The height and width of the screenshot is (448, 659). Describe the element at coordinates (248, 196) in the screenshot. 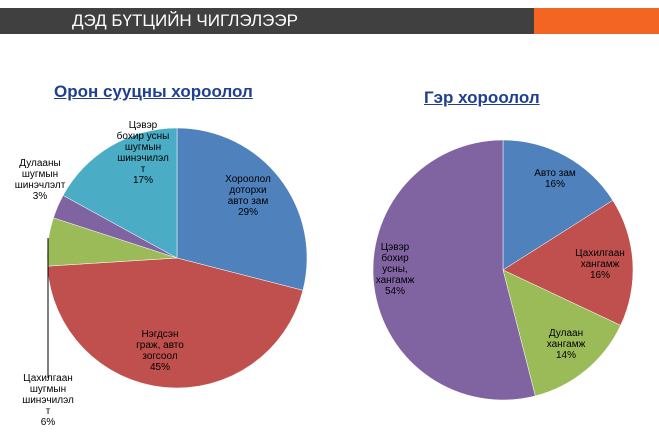

I see `pie0-slice-label-0: Хороолол доторхи авто зам 29%` at that location.